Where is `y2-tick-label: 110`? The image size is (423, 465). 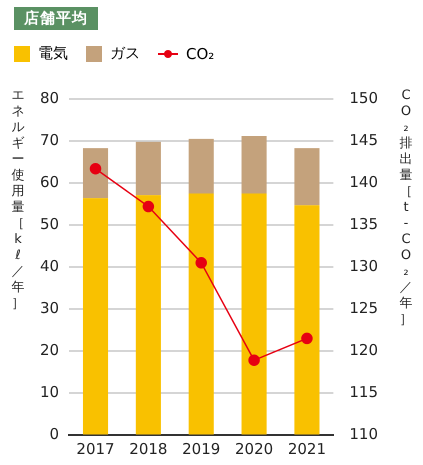
y2-tick-label: 110 is located at coordinates (363, 433).